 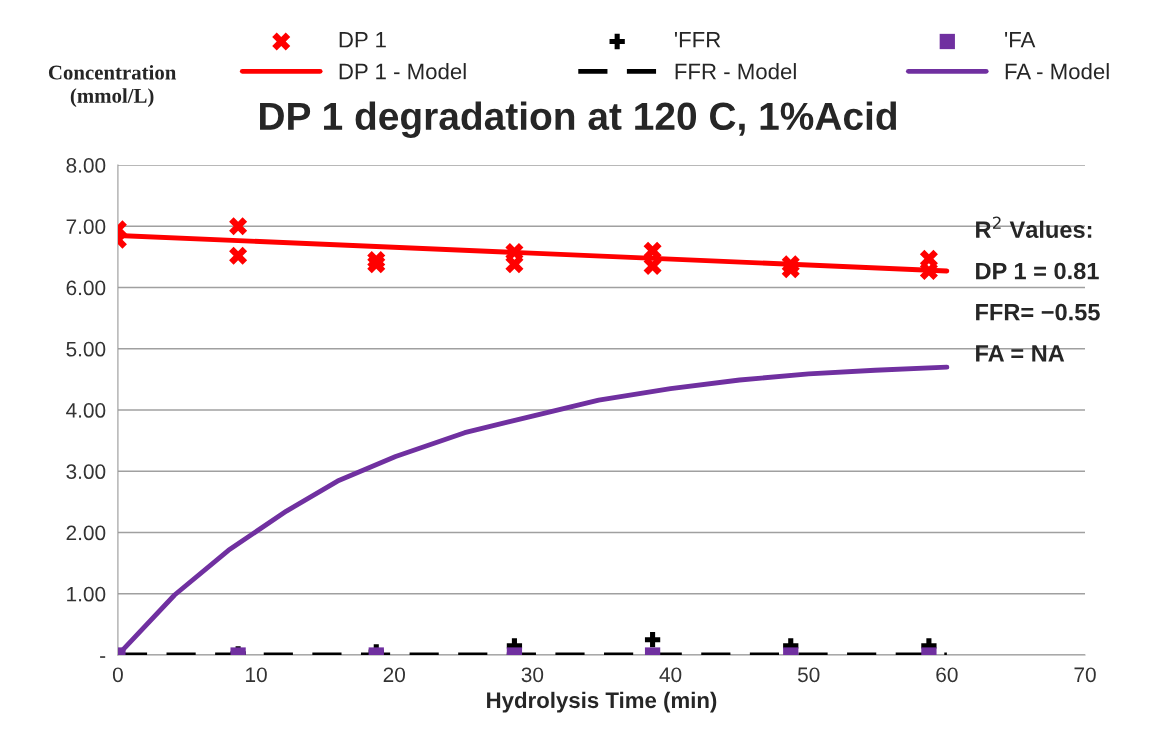 What do you see at coordinates (362, 40) in the screenshot?
I see `legend-label: DP 1` at bounding box center [362, 40].